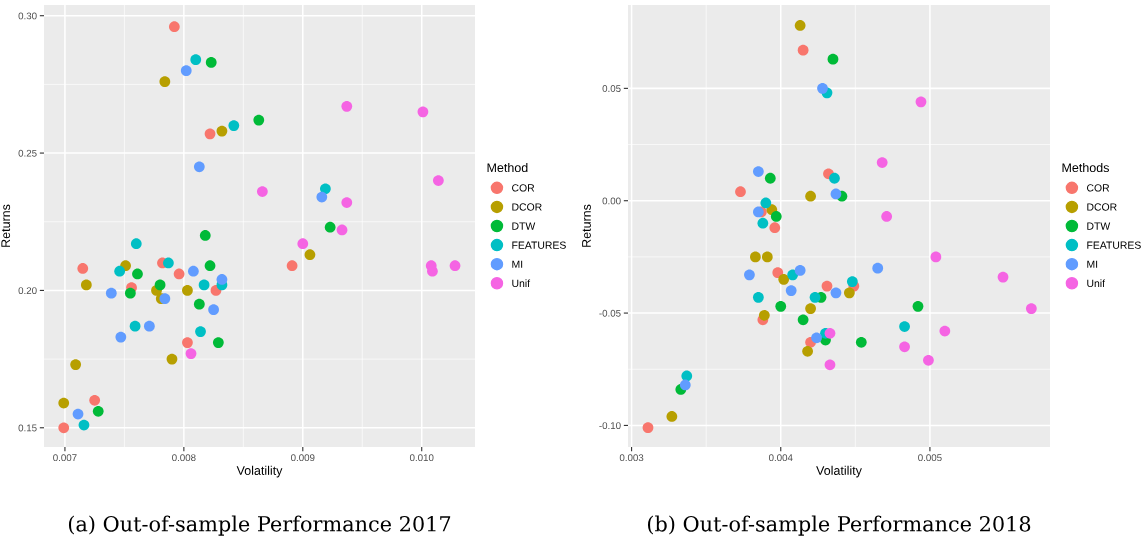  I want to click on legend-title: Methods, so click(1085, 167).